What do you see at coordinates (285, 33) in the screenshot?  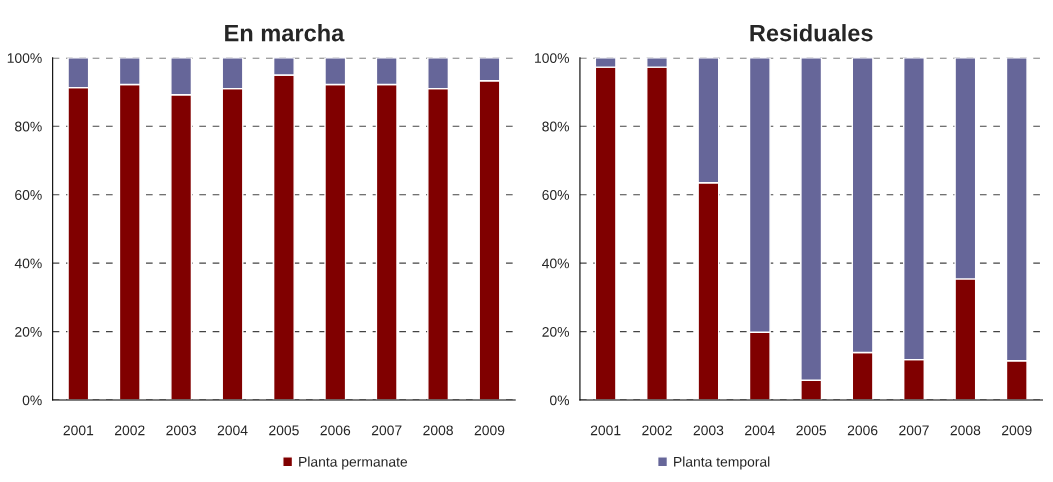 I see `chart-title: En marcha` at bounding box center [285, 33].